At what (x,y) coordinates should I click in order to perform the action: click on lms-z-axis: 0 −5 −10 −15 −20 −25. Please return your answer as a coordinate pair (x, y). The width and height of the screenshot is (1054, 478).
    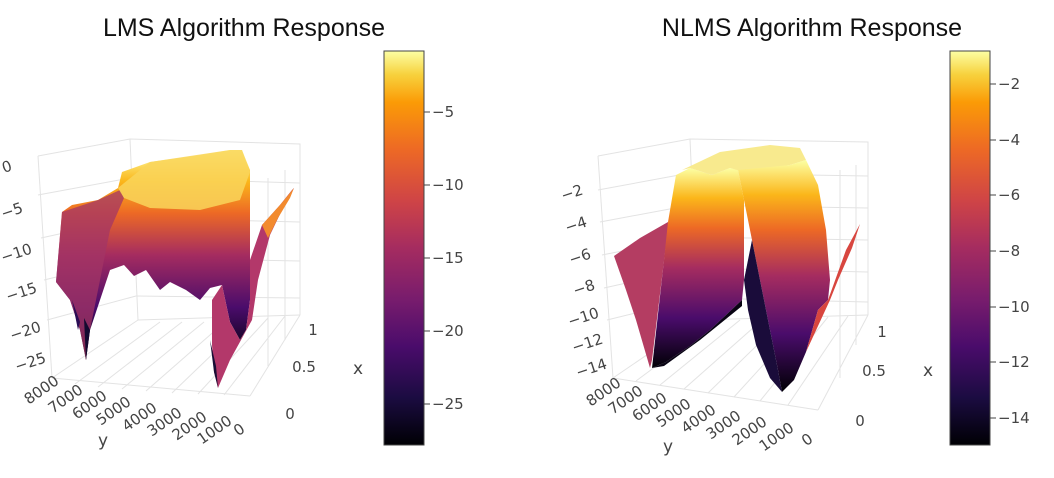
    Looking at the image, I should click on (24, 266).